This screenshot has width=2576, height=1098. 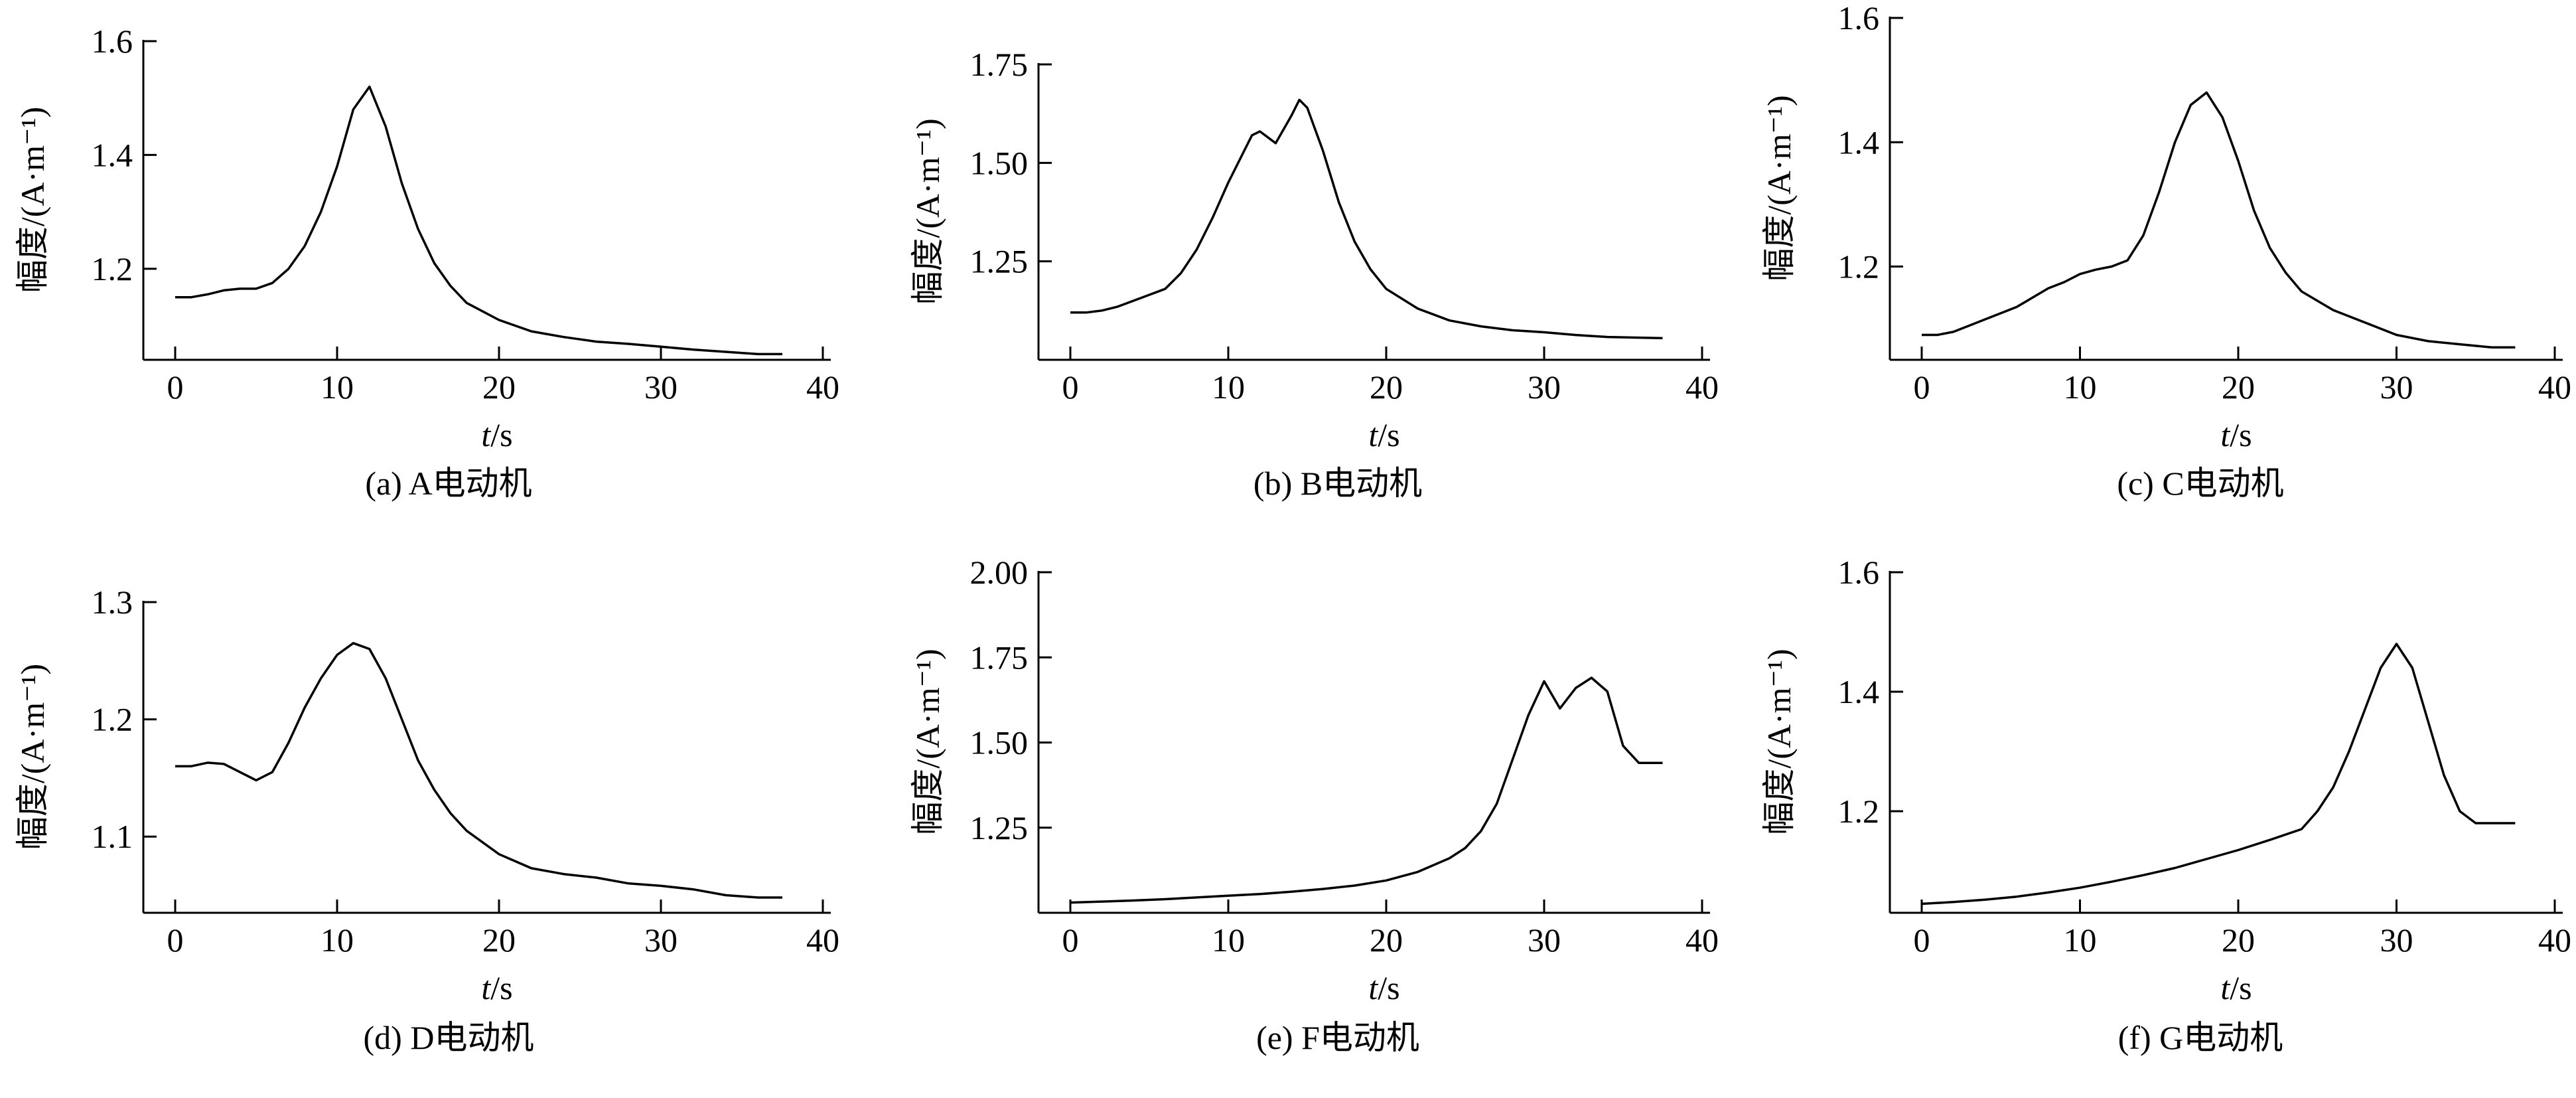 I want to click on chart-0-series-line, so click(x=479, y=220).